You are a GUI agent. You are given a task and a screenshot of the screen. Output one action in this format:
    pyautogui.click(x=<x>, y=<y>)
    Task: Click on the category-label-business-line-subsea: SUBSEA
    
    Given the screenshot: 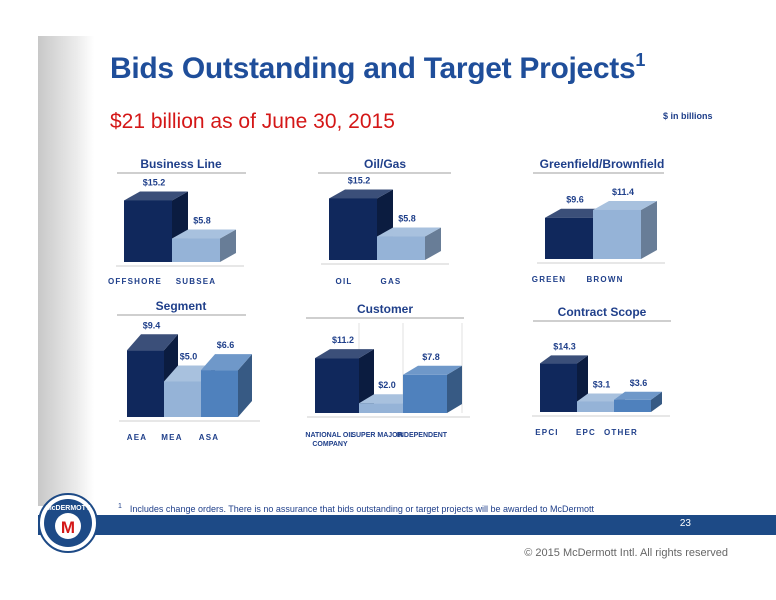 What is the action you would take?
    pyautogui.click(x=196, y=281)
    